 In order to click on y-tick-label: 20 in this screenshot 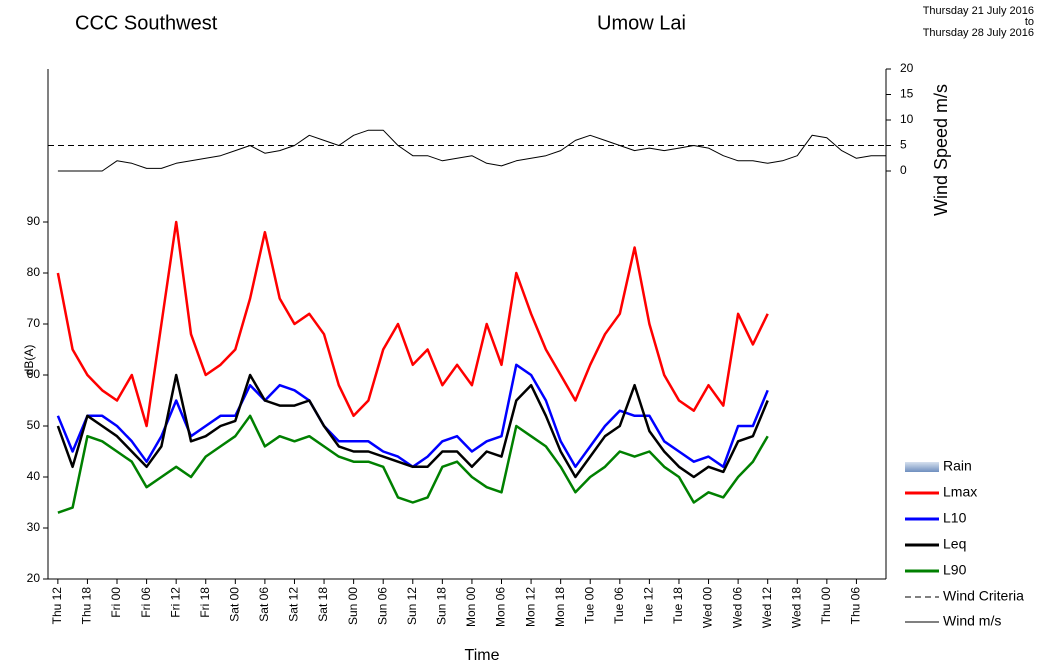, I will do `click(34, 578)`.